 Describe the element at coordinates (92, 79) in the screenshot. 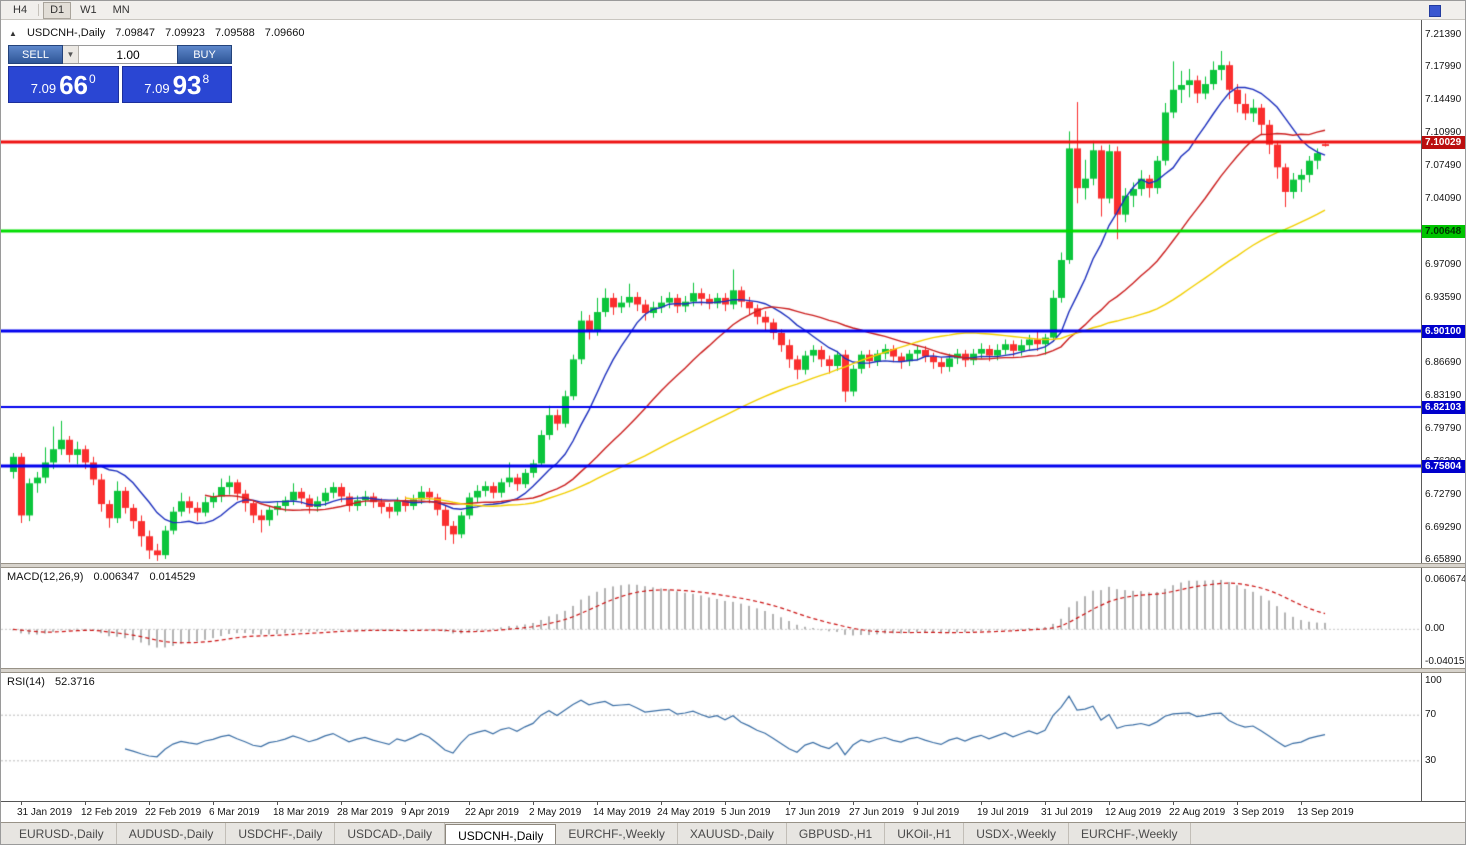

I see `sell-price-frac: 0` at that location.